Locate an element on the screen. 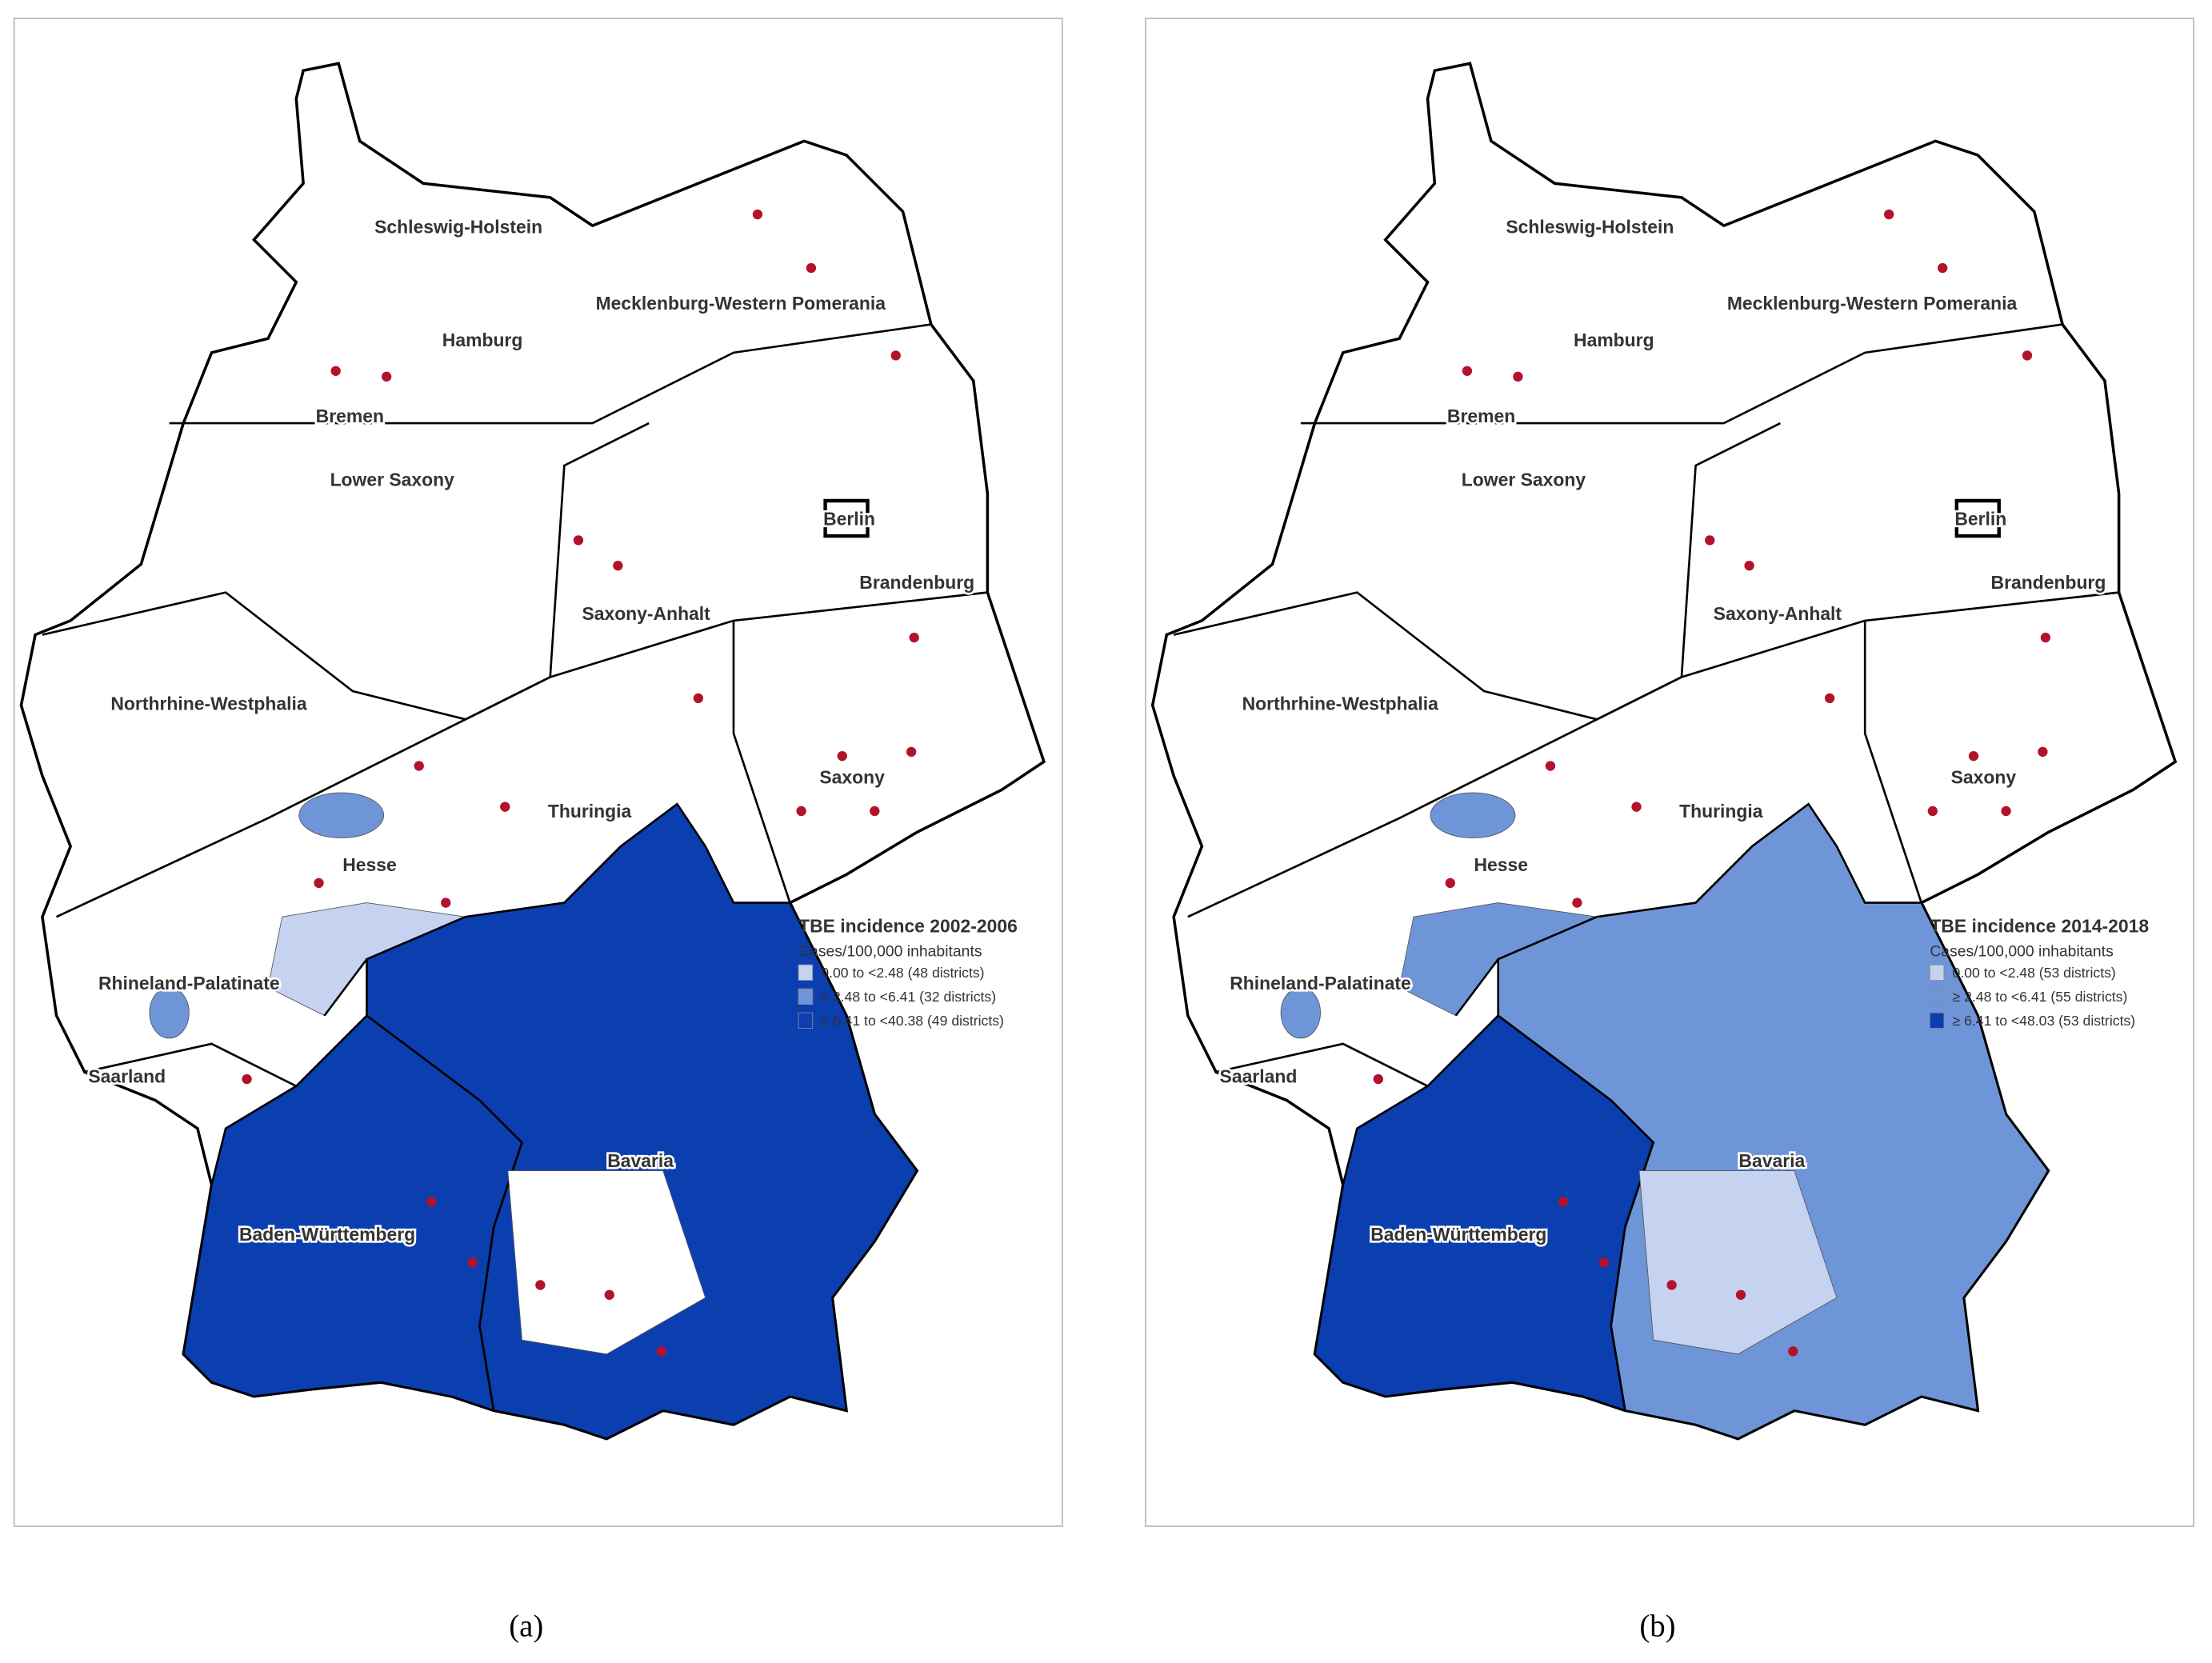 Image resolution: width=2212 pixels, height=1663 pixels. legend-title: TBE incidence 2002-2006 is located at coordinates (908, 926).